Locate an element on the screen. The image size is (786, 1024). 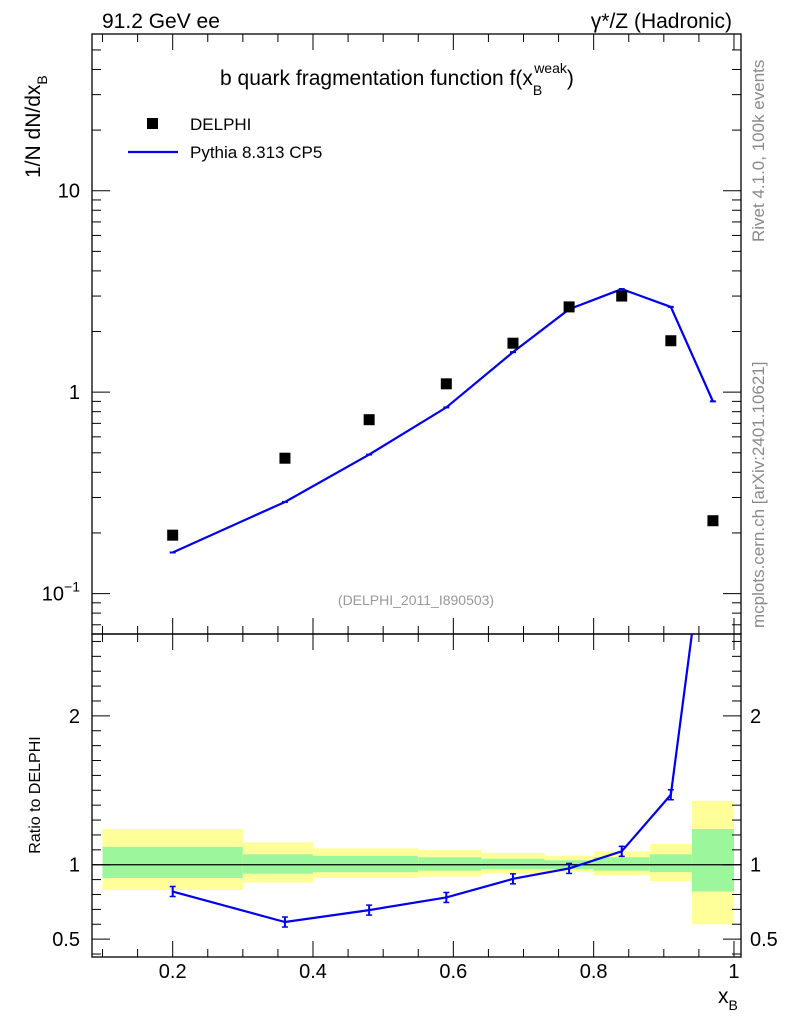
x-tick-label-1: 0.4 is located at coordinates (313, 972).